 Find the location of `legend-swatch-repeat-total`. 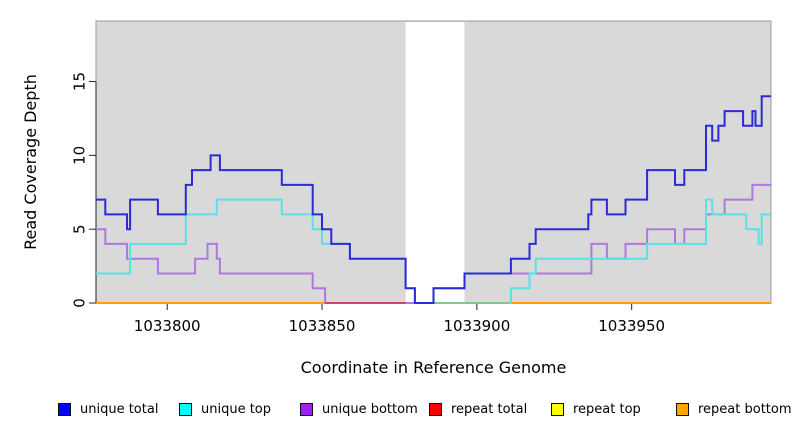

legend-swatch-repeat-total is located at coordinates (435, 409).